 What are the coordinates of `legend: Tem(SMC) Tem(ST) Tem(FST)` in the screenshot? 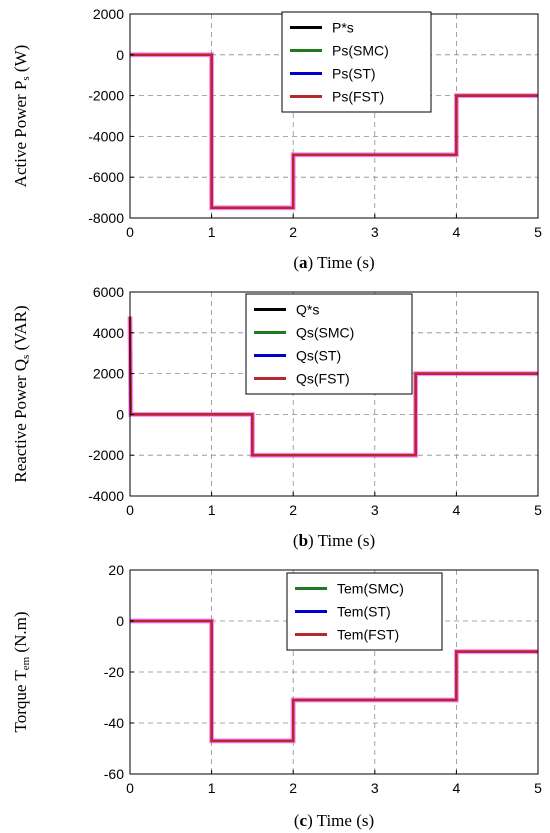 It's located at (364, 611).